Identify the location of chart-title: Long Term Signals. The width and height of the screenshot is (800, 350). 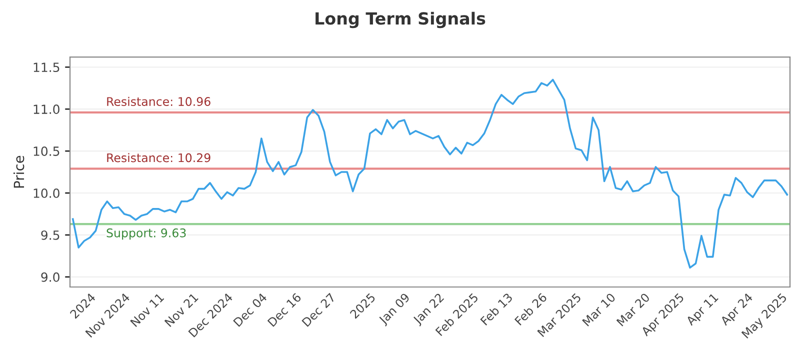
(401, 20).